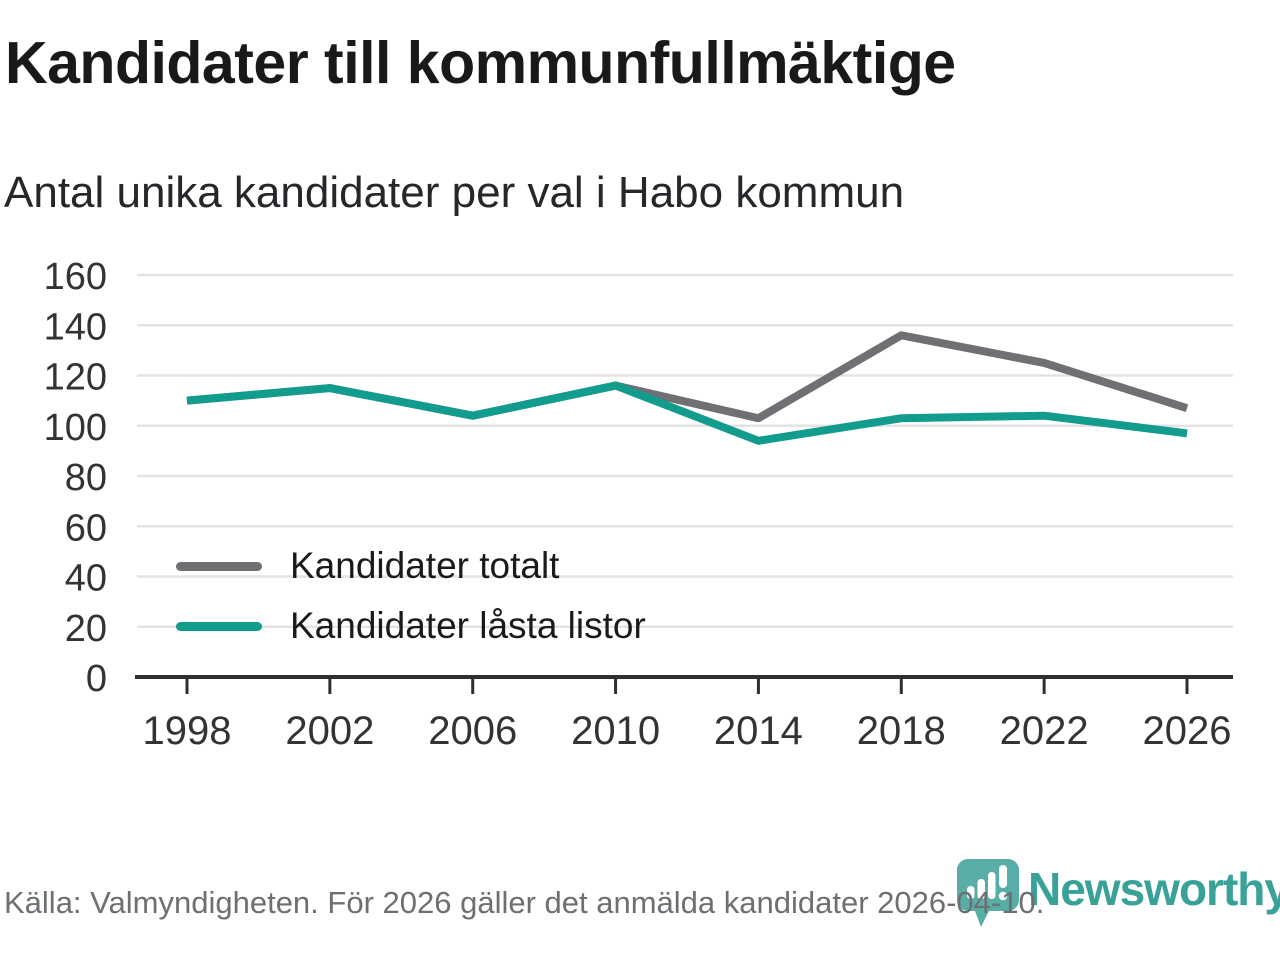 The width and height of the screenshot is (1280, 960). What do you see at coordinates (75, 428) in the screenshot?
I see `y-tick-label: 100` at bounding box center [75, 428].